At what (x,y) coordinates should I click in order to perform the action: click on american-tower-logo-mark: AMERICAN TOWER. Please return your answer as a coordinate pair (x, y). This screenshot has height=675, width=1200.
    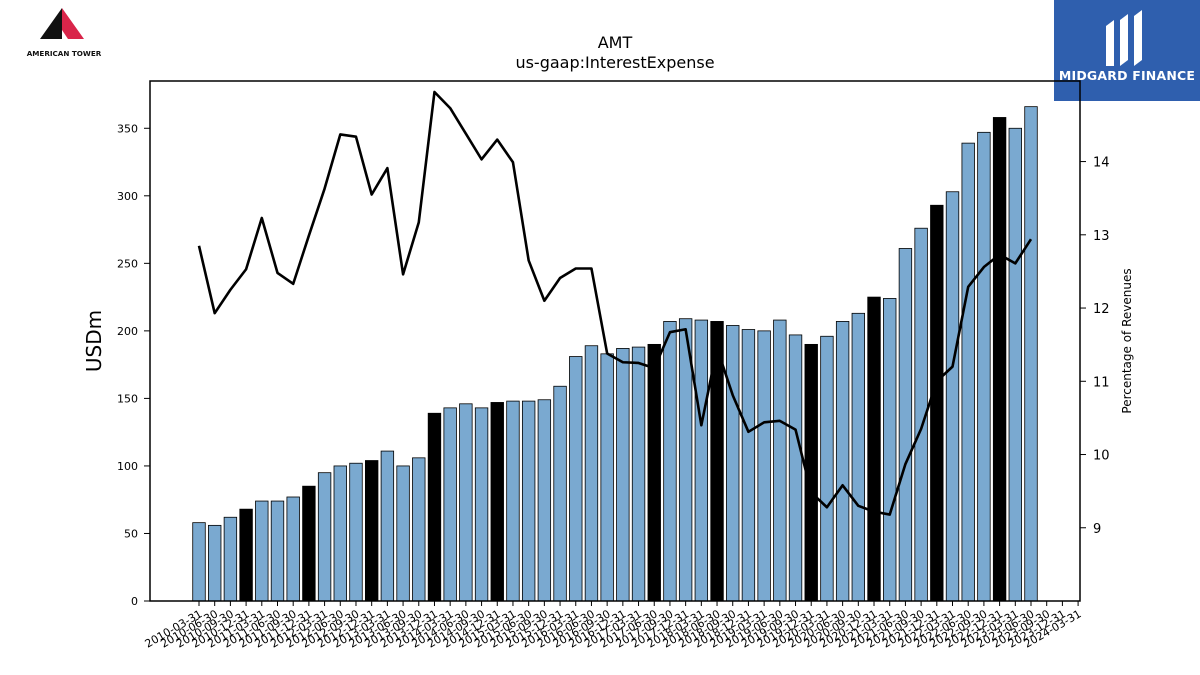
    Looking at the image, I should click on (64, 33).